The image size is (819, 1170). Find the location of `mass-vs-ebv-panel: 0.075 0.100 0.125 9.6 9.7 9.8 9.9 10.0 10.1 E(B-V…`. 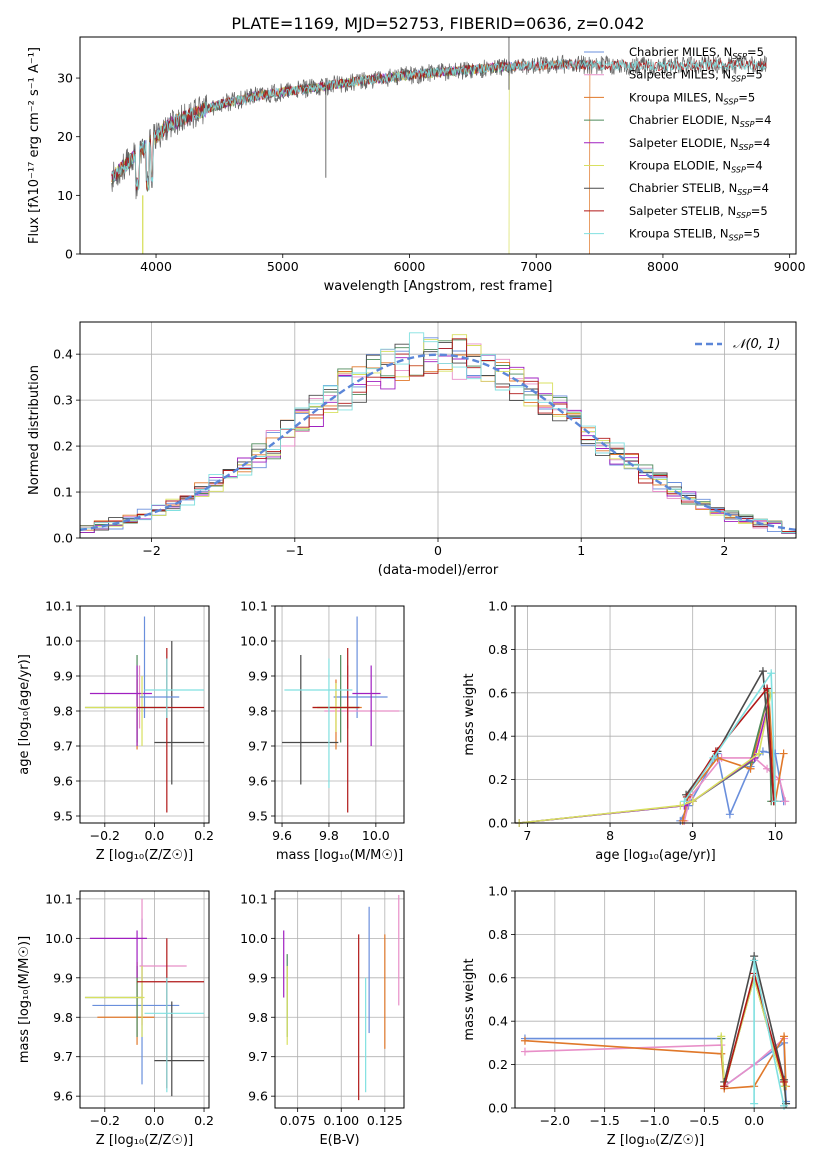

mass-vs-ebv-panel: 0.075 0.100 0.125 9.6 9.7 9.8 9.9 10.0 10.1 E(B-V… is located at coordinates (322, 1019).